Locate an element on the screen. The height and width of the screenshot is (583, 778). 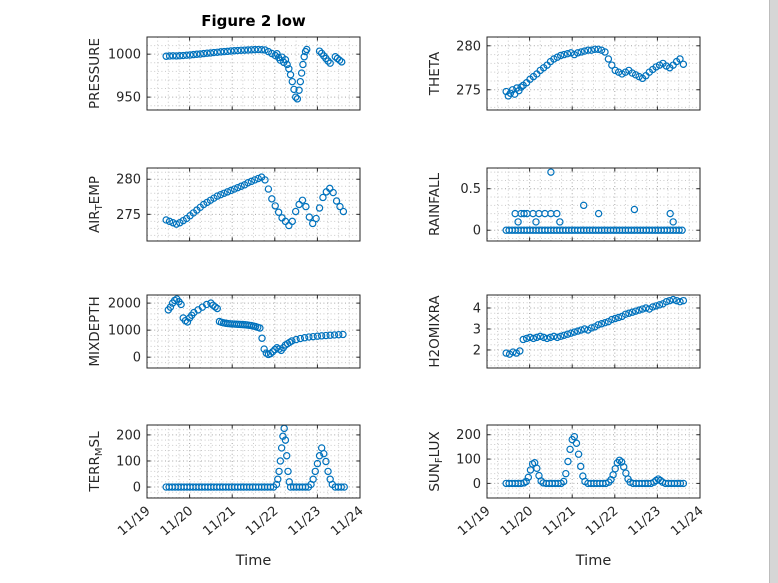
y-axis-label: TERRMSL is located at coordinates (96, 462).